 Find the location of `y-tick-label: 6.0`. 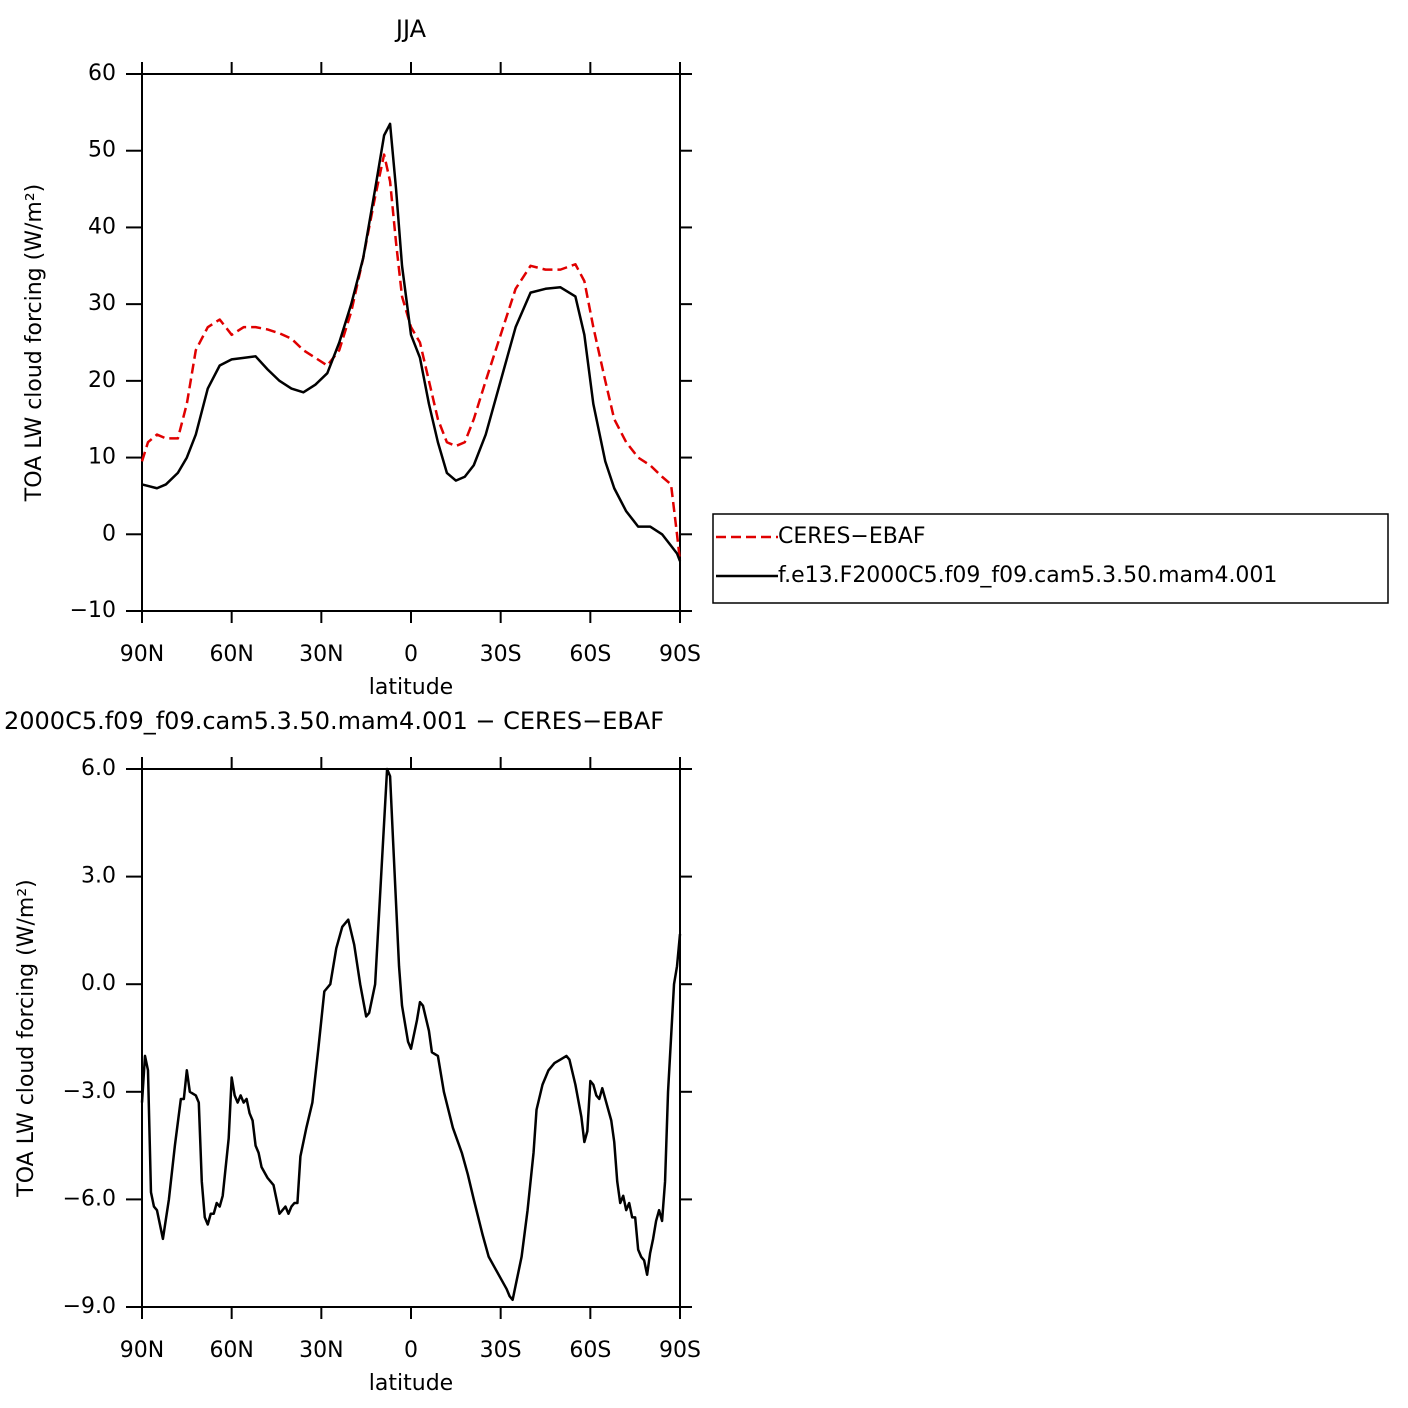

y-tick-label: 6.0 is located at coordinates (98, 768).